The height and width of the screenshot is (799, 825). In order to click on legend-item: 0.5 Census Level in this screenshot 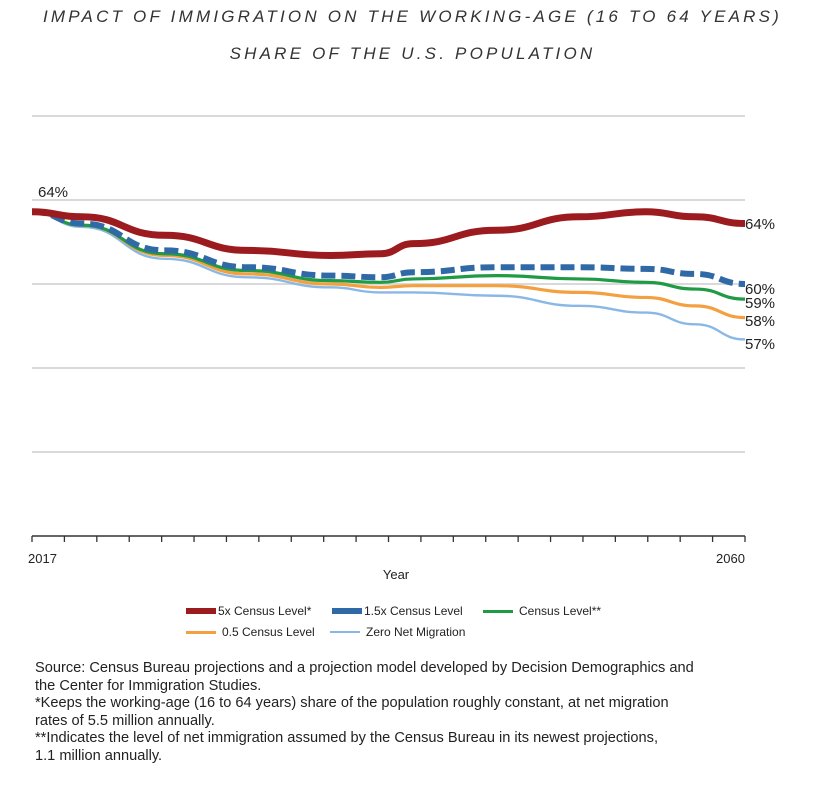, I will do `click(250, 632)`.